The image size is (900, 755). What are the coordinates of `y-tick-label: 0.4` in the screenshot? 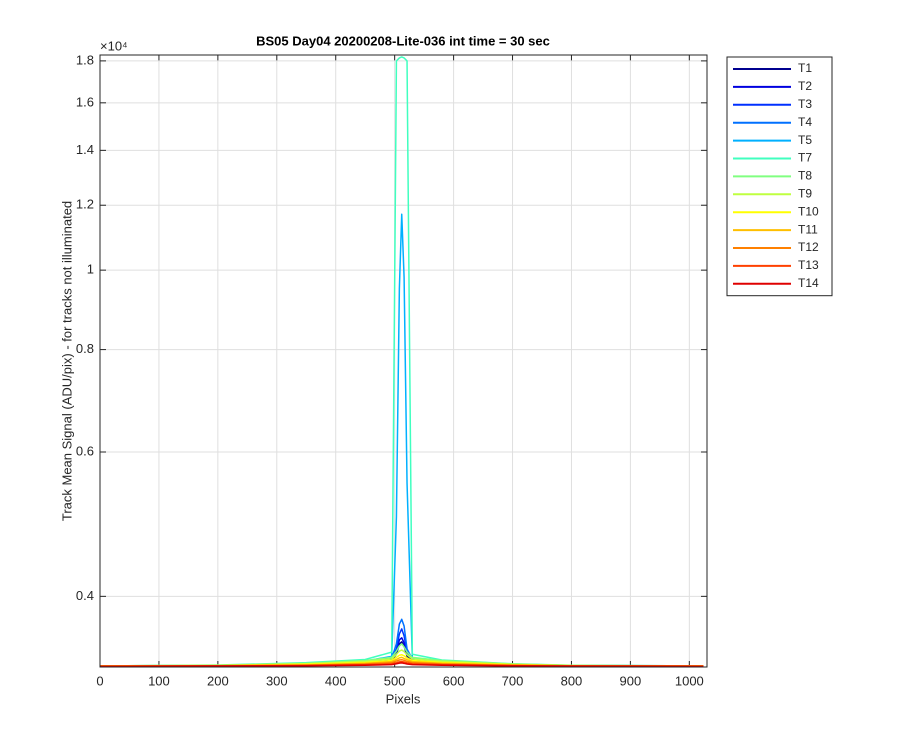 It's located at (85, 595).